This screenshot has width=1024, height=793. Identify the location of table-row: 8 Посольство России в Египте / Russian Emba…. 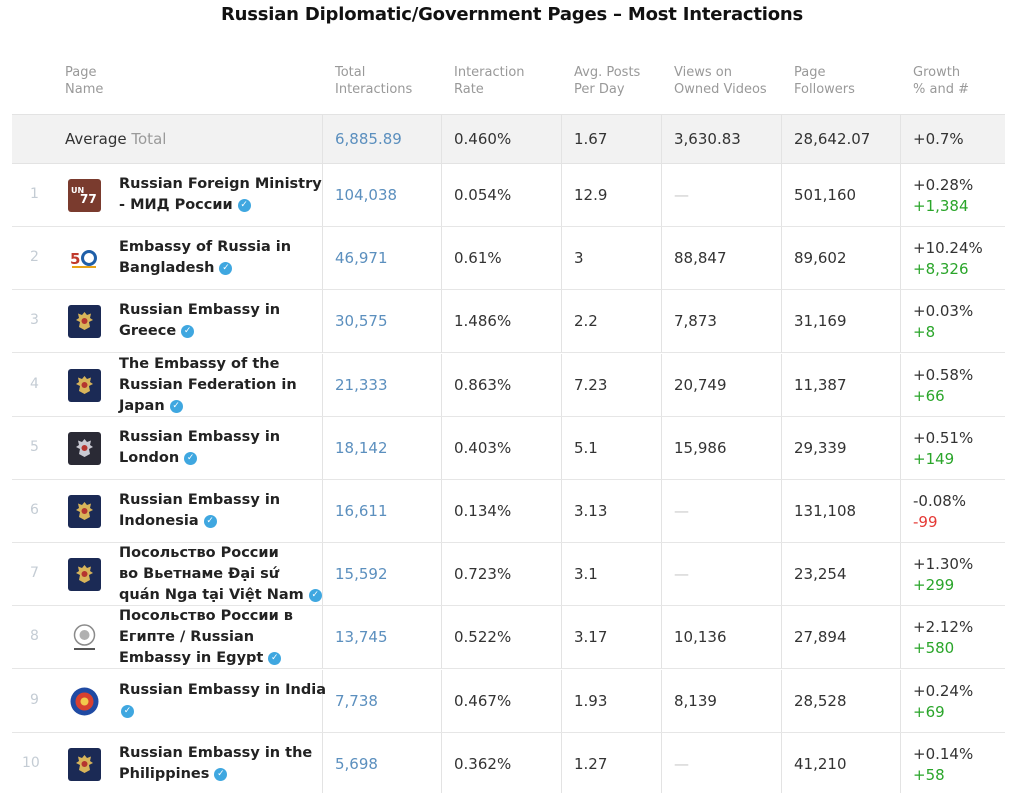
(508, 637).